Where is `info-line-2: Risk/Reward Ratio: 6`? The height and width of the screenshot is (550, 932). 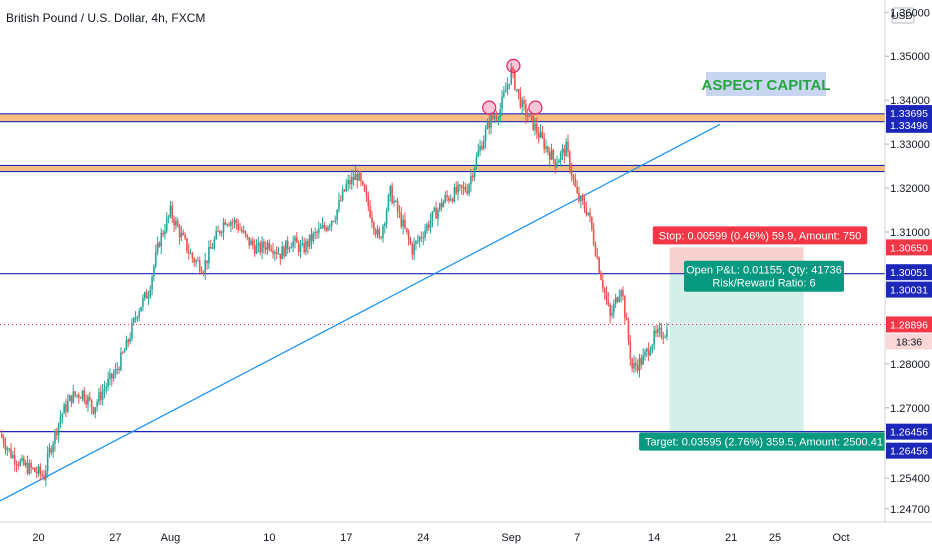
info-line-2: Risk/Reward Ratio: 6 is located at coordinates (763, 284).